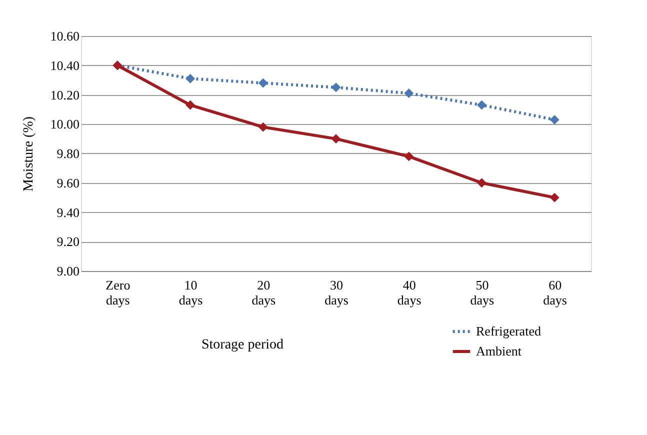 This screenshot has height=435, width=647. What do you see at coordinates (68, 153) in the screenshot?
I see `y-tick-label: 9.80` at bounding box center [68, 153].